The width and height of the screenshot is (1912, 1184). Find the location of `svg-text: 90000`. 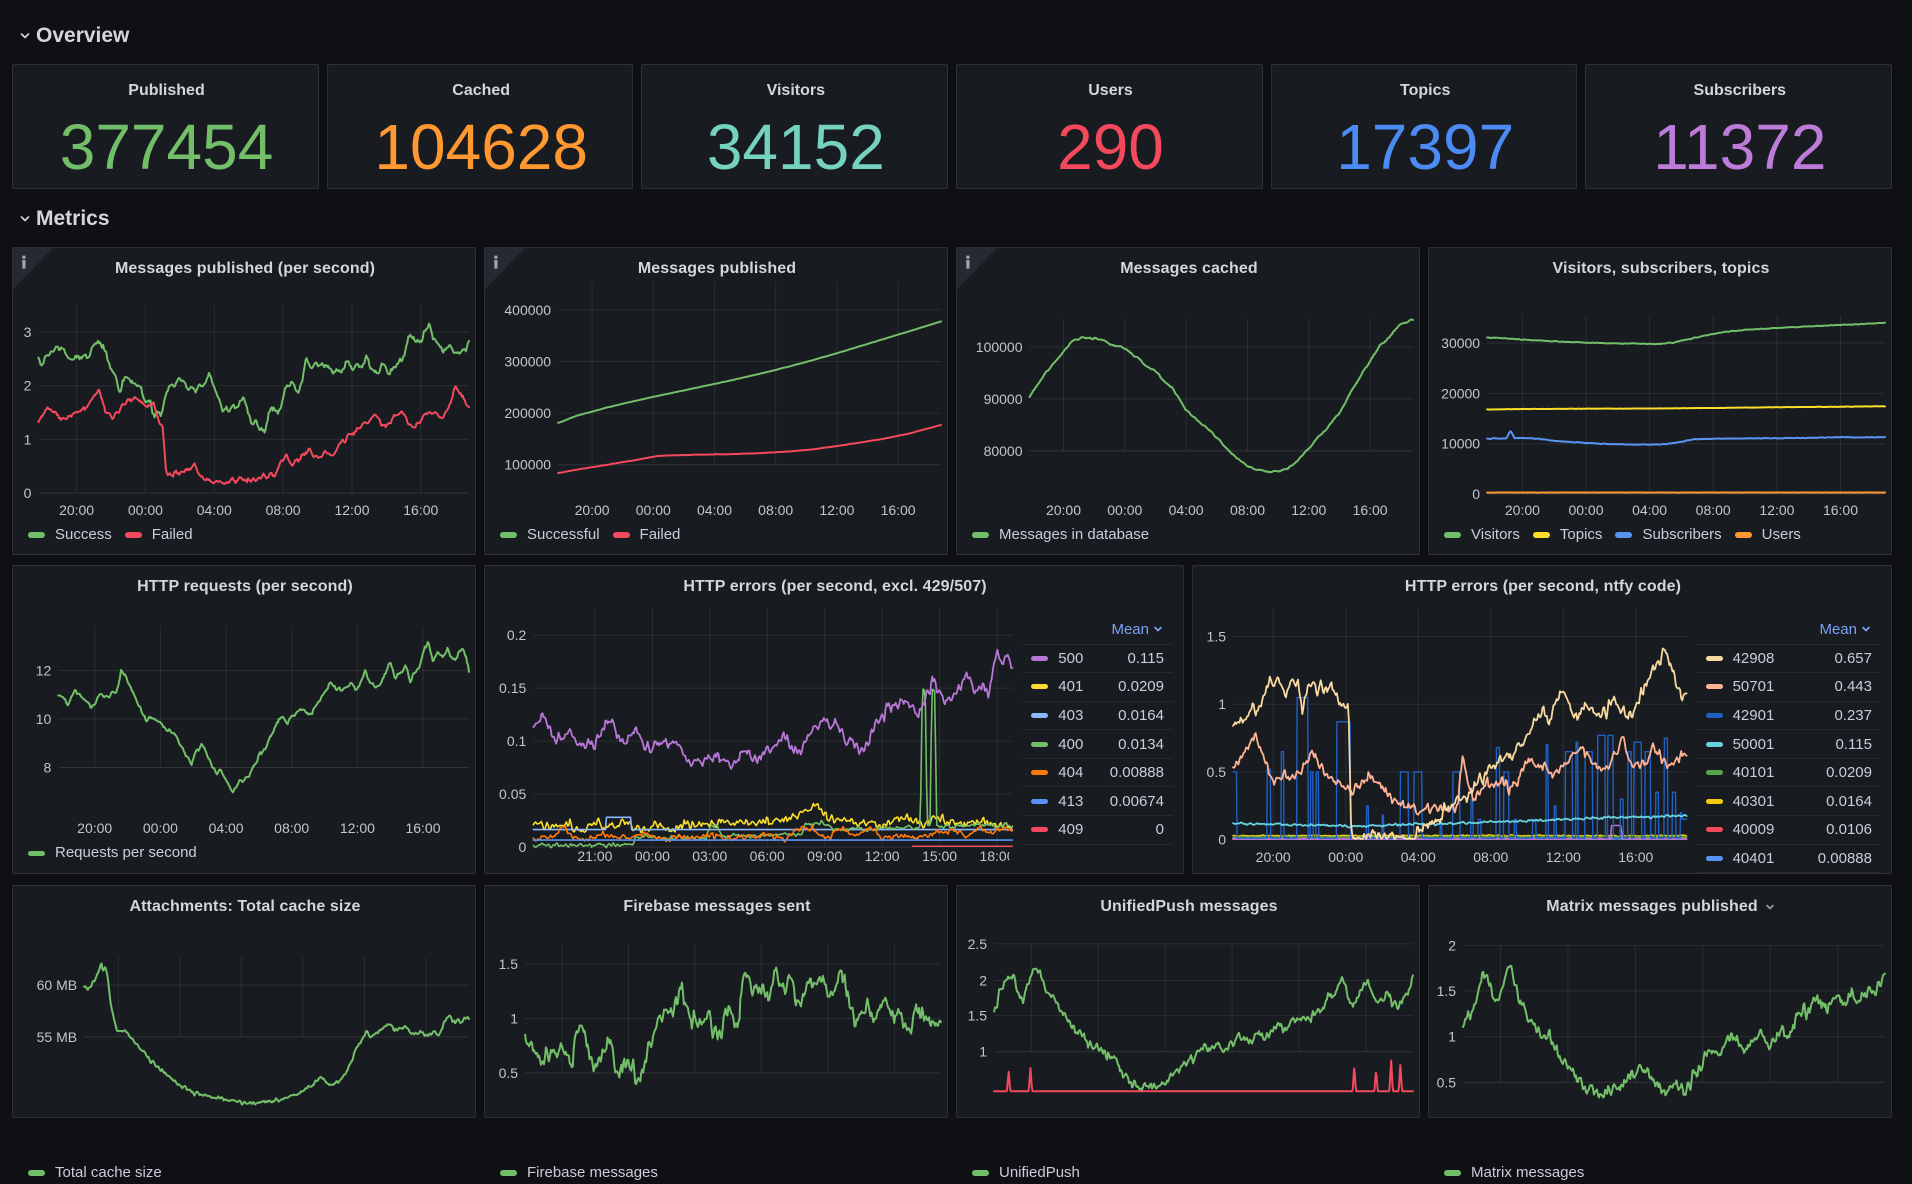

svg-text: 90000 is located at coordinates (1003, 398).